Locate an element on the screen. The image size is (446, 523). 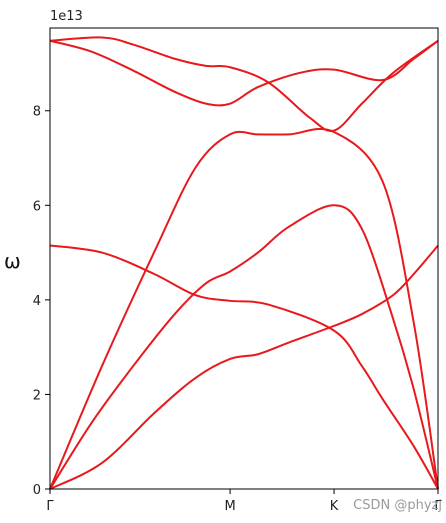
y-axis-multiplier: 1e13 is located at coordinates (66, 16).